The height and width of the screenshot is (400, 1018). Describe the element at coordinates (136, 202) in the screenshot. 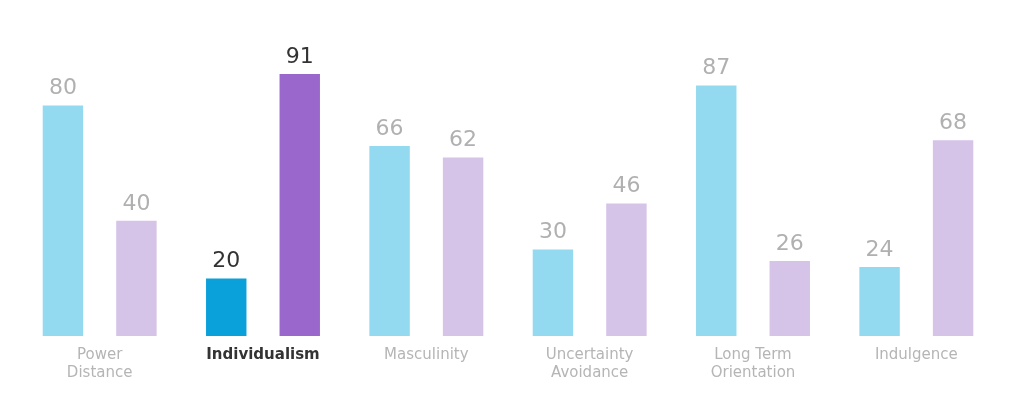

I see `data-label: 40` at that location.